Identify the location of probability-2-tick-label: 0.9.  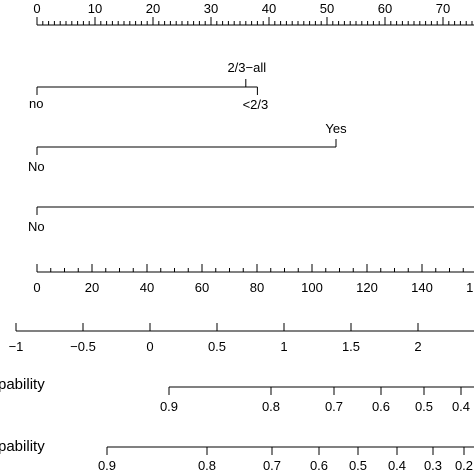
(107, 465).